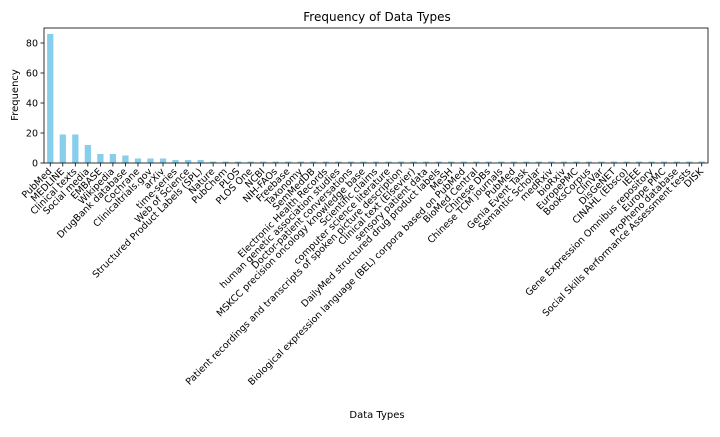  I want to click on y-ticks-group: 0 20 40 60 80, so click(35, 104).